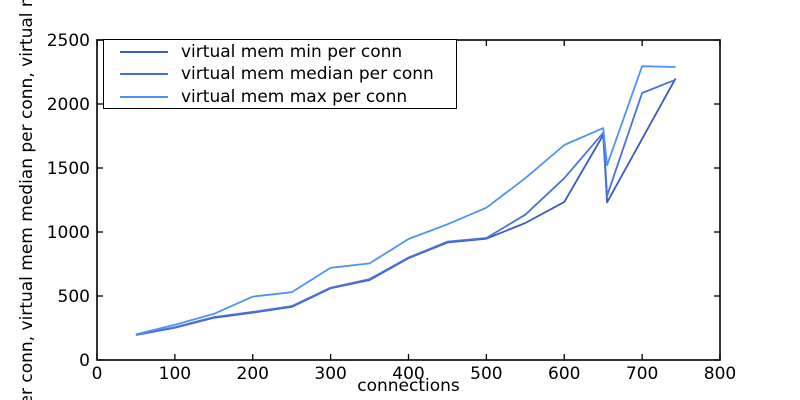 Image resolution: width=800 pixels, height=400 pixels. What do you see at coordinates (97, 374) in the screenshot?
I see `x-tick-label: 0` at bounding box center [97, 374].